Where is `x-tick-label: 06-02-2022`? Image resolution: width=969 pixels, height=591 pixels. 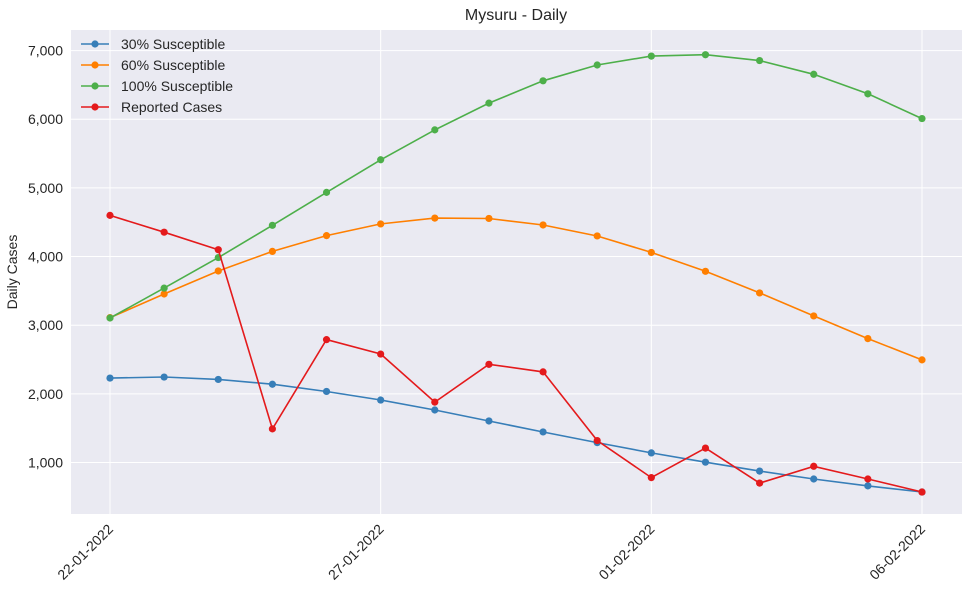 x-tick-label: 06-02-2022 is located at coordinates (897, 552).